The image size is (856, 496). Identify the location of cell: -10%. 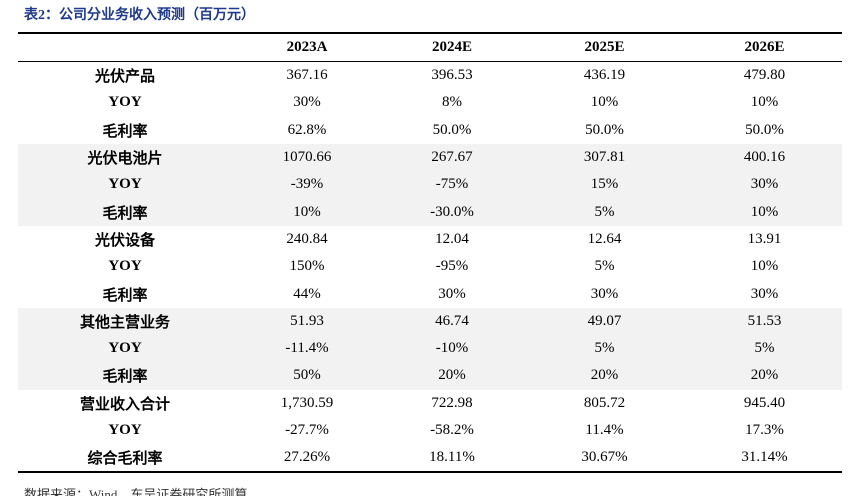
(452, 348).